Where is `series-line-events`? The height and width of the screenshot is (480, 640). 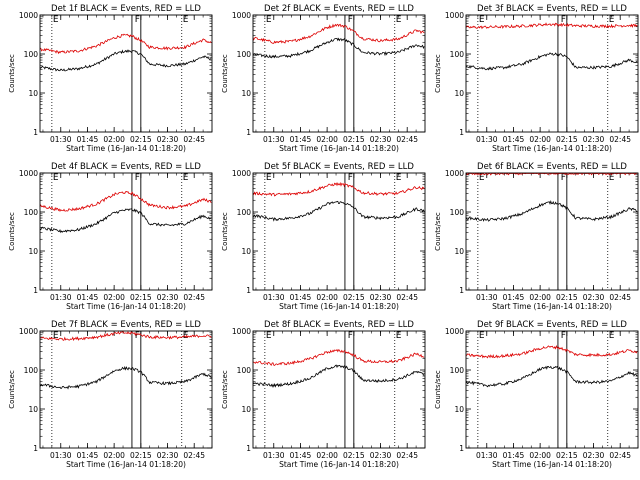
series-line-events is located at coordinates (338, 211).